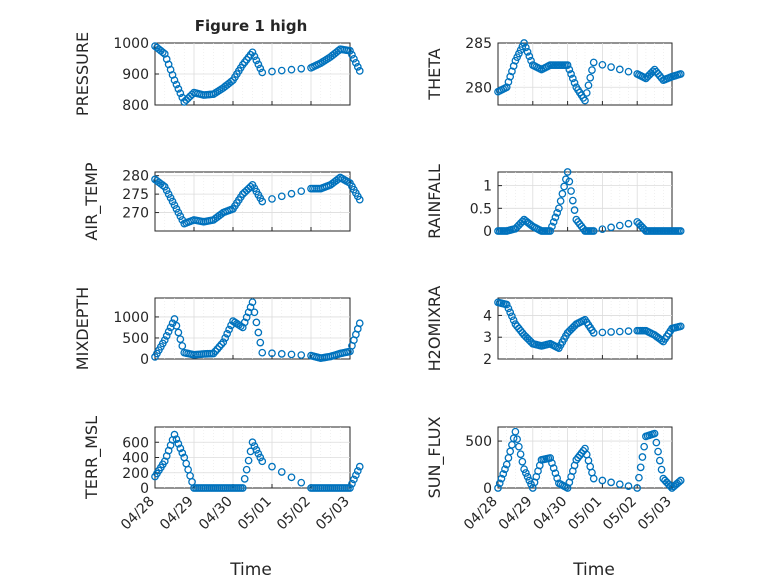 Image resolution: width=778 pixels, height=587 pixels. I want to click on y-tick-label: 285, so click(478, 44).